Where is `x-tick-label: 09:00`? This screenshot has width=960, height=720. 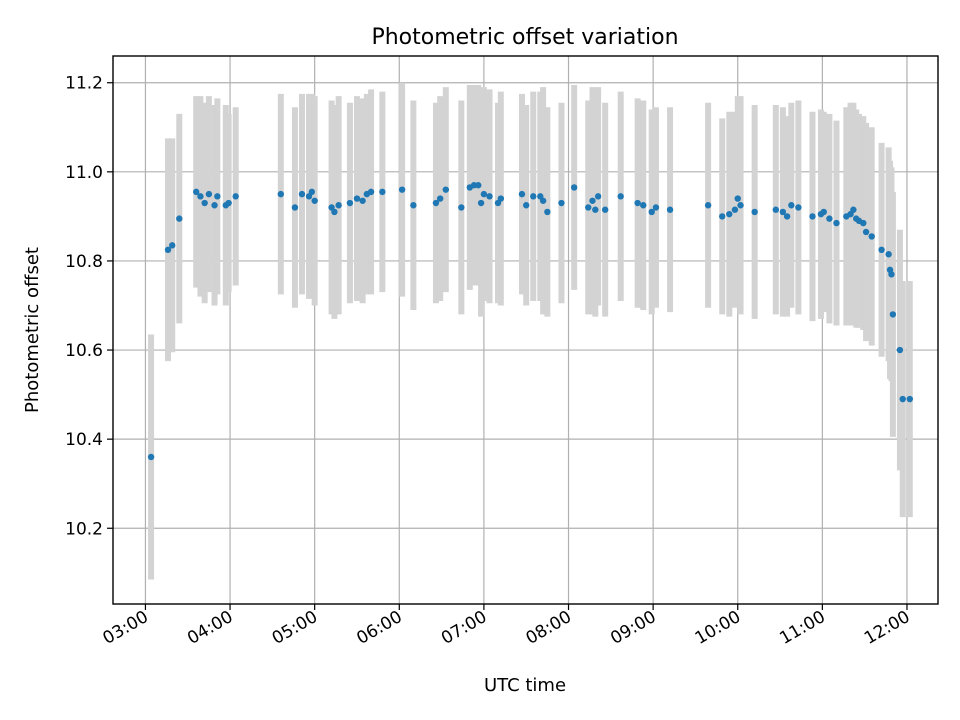
x-tick-label: 09:00 is located at coordinates (633, 628).